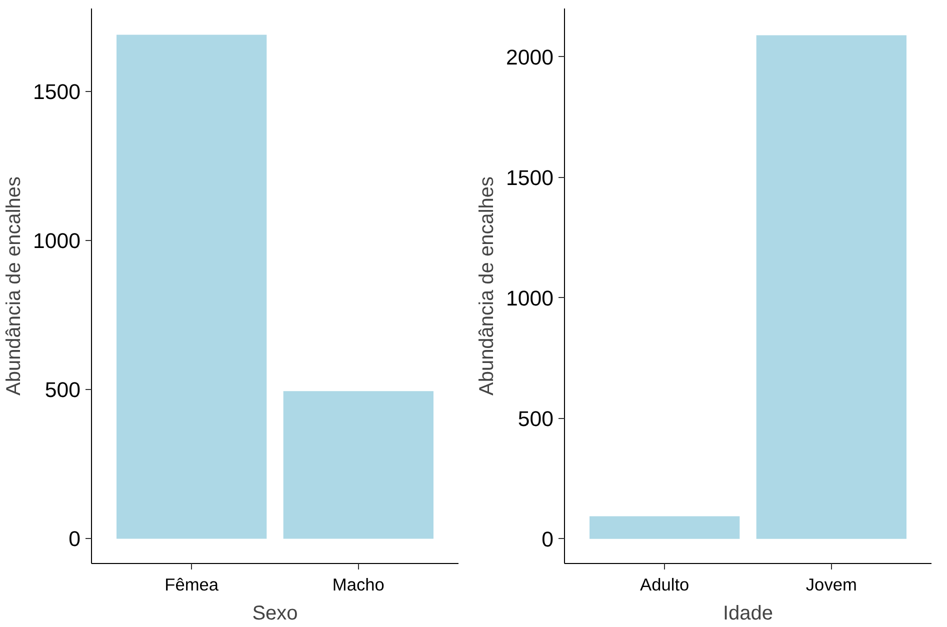 Image resolution: width=947 pixels, height=627 pixels. I want to click on x-tick-label: Adulto, so click(665, 584).